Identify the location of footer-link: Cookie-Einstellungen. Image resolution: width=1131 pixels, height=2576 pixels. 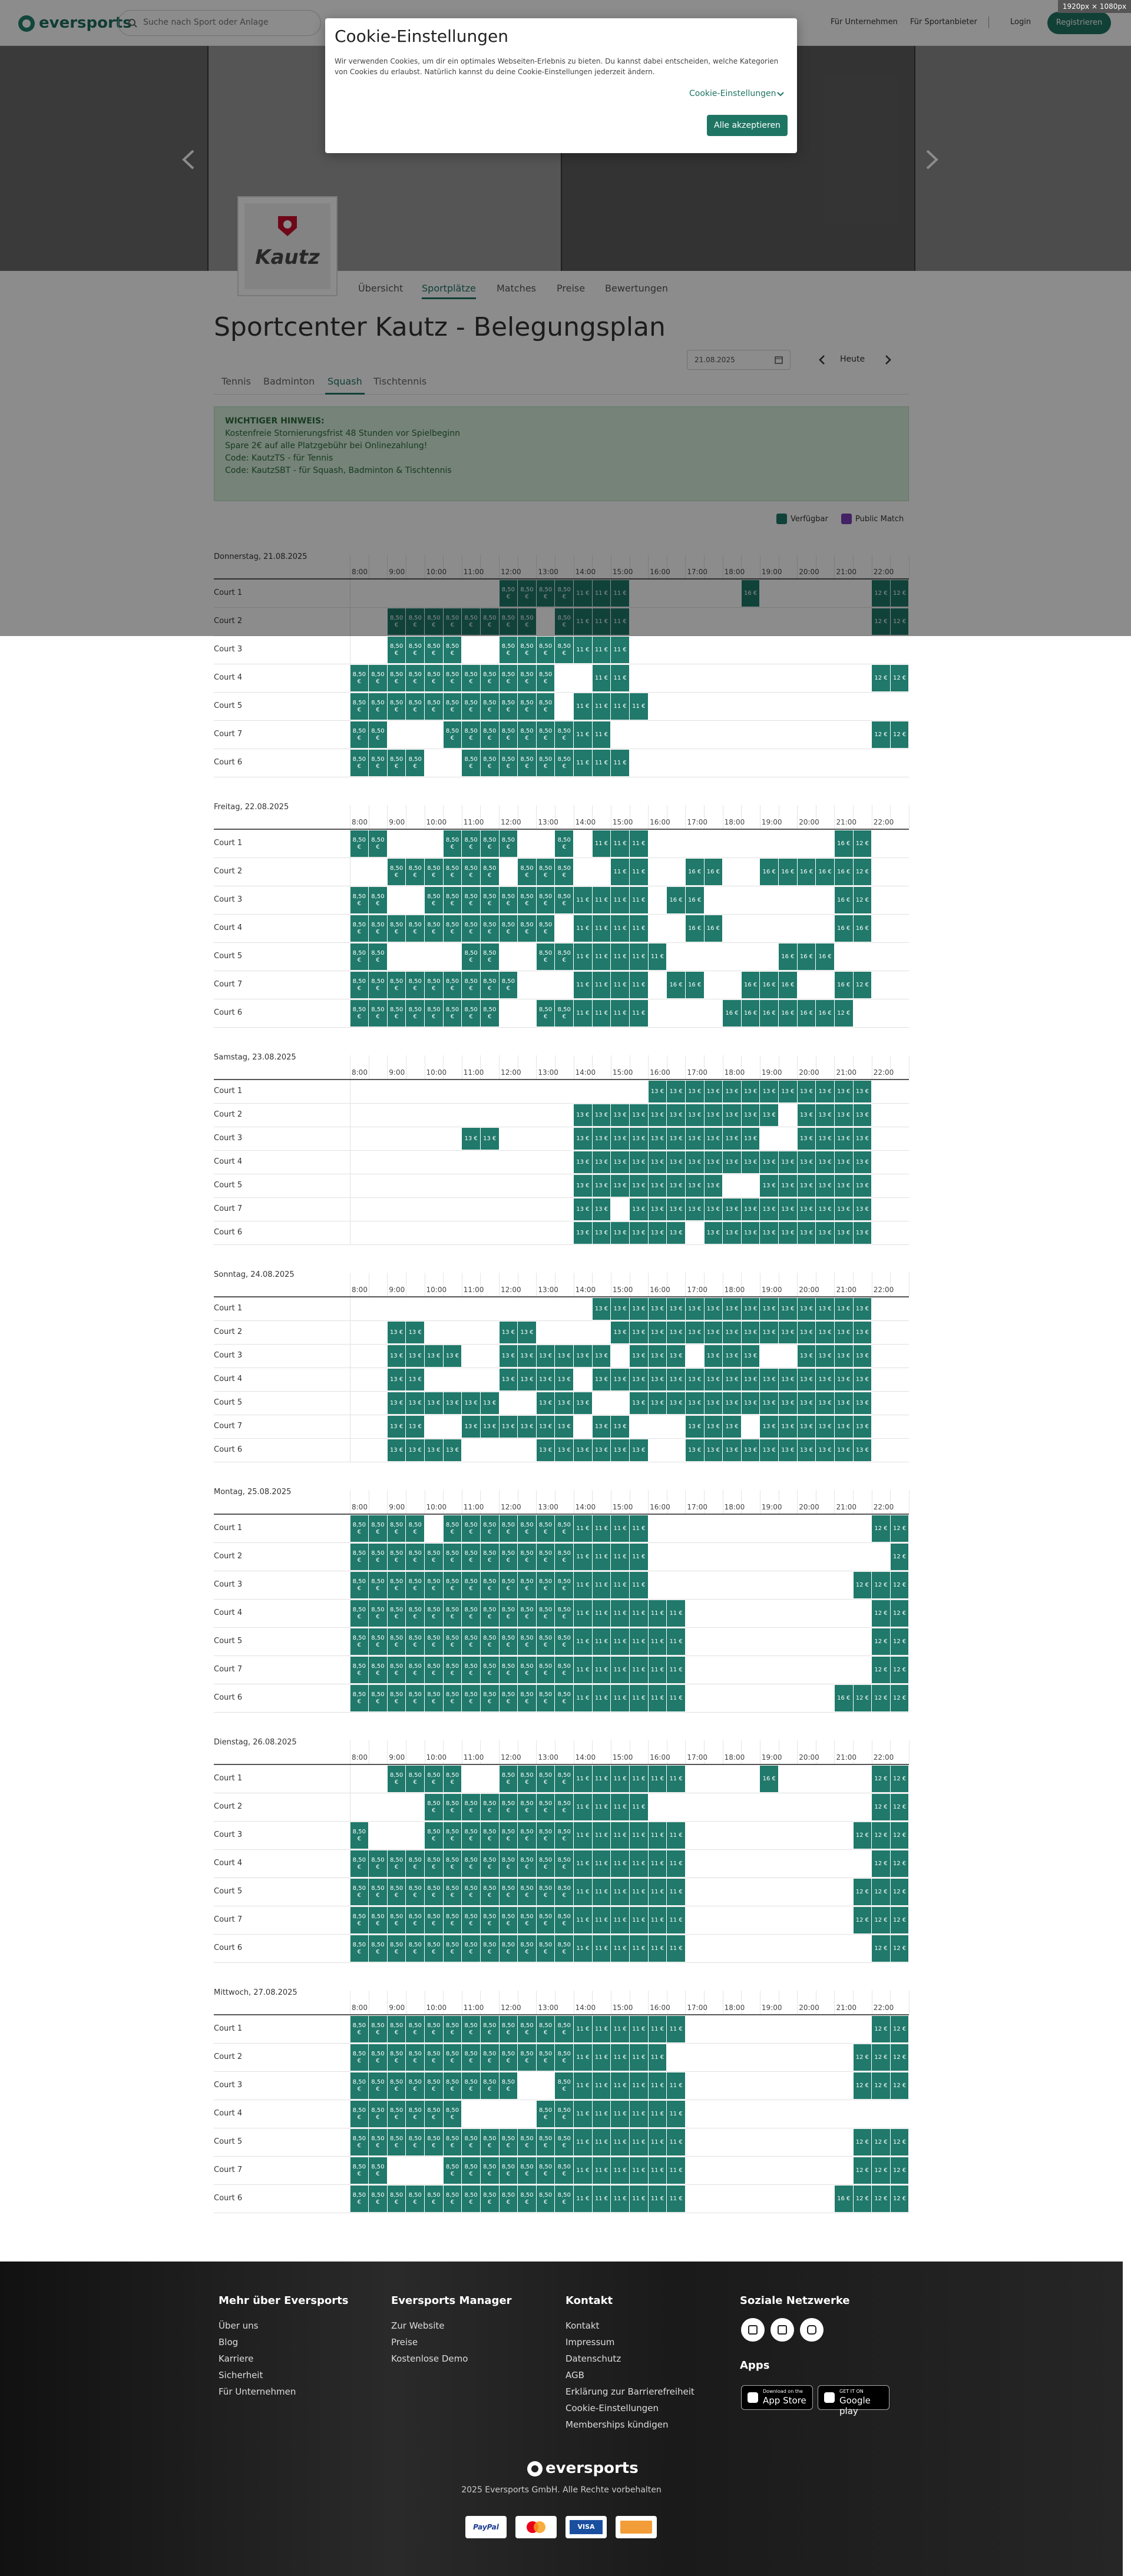
(612, 2408).